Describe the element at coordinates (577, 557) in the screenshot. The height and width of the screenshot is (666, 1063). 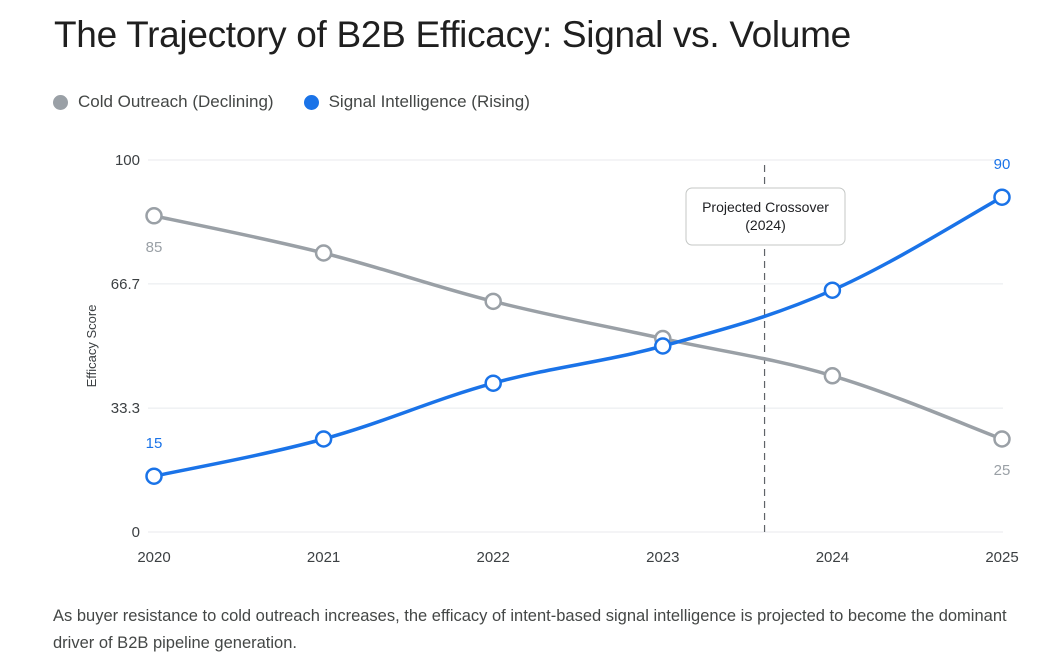
I see `x-axis-ticks: 2020 2021 2022 2023 2024 2025` at that location.